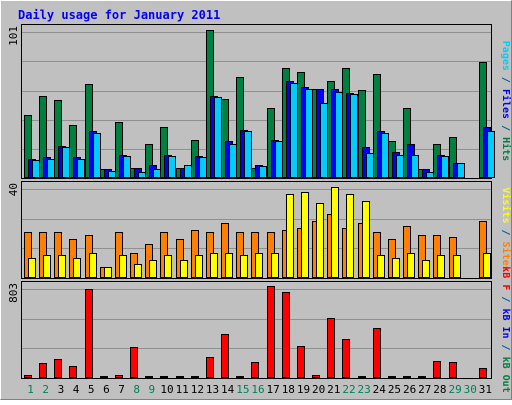  What do you see at coordinates (505, 329) in the screenshot?
I see `panel-kbytes-legend: kB F / kB In / kB Out` at bounding box center [505, 329].